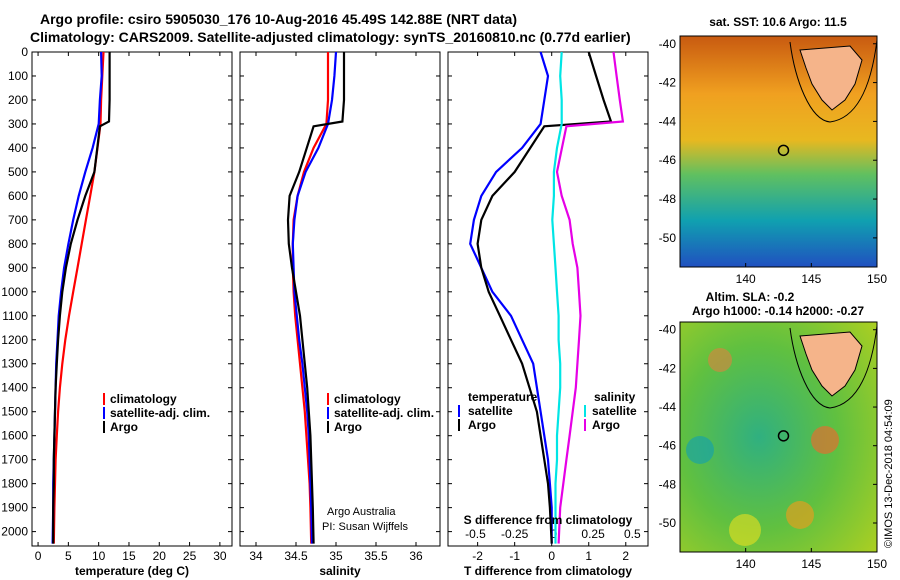 This screenshot has height=580, width=900. I want to click on legend-group-temperature: temperature, so click(503, 397).